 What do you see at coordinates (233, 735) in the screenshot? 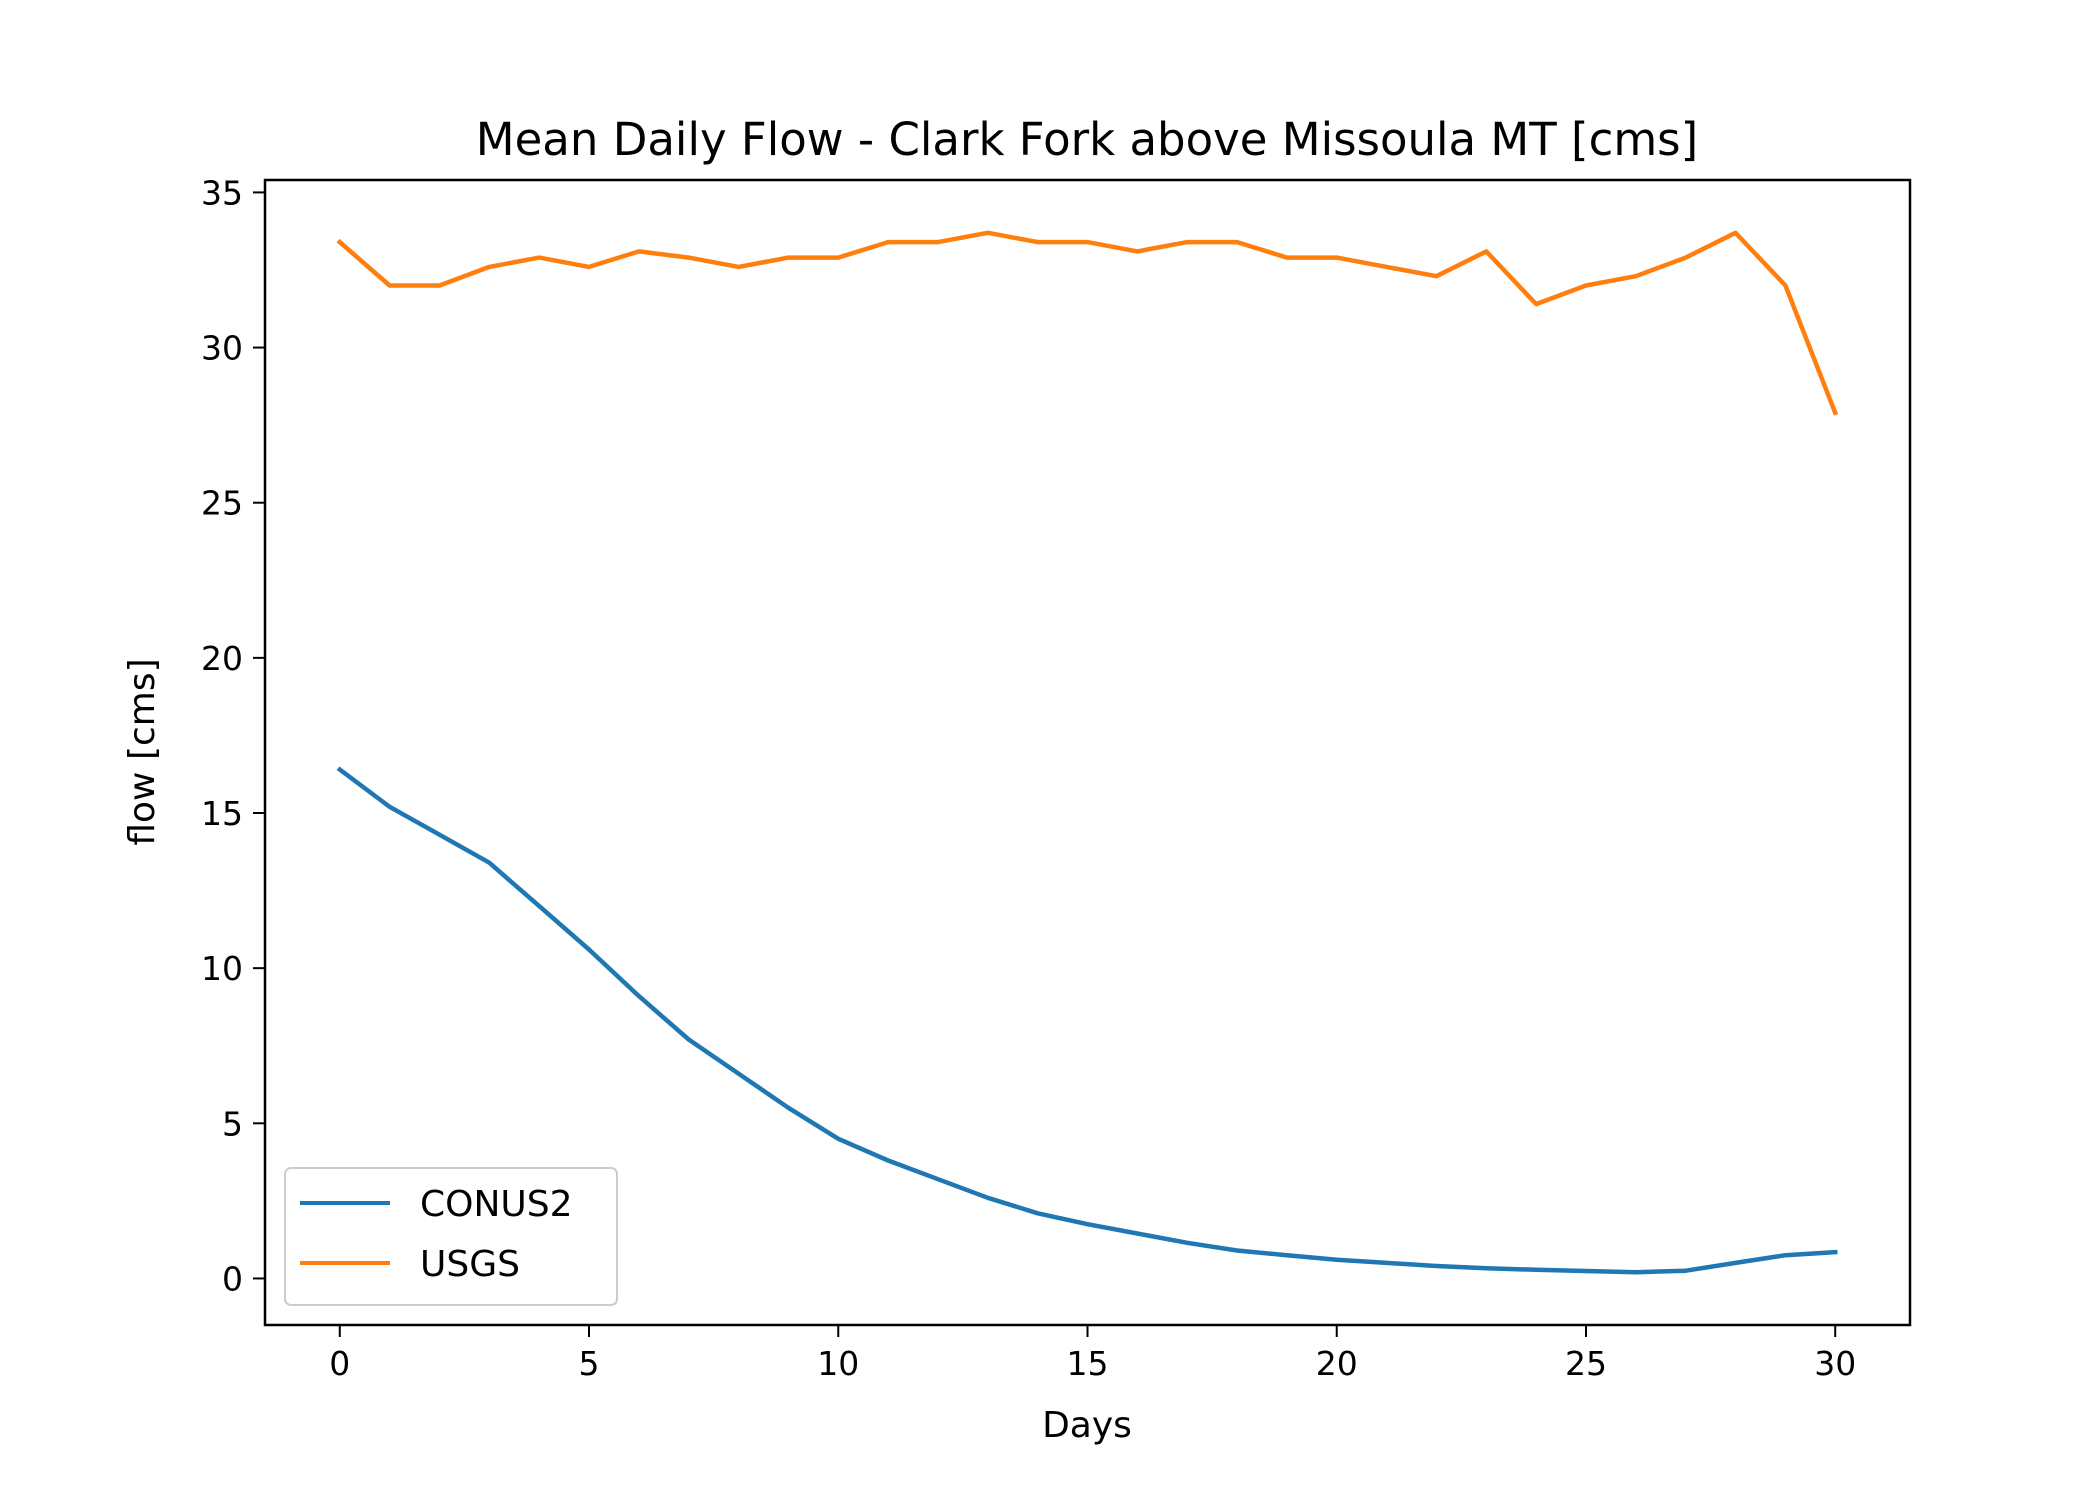
I see `y-axis-ticks: 0 5 10 15 20 25 30 35` at bounding box center [233, 735].